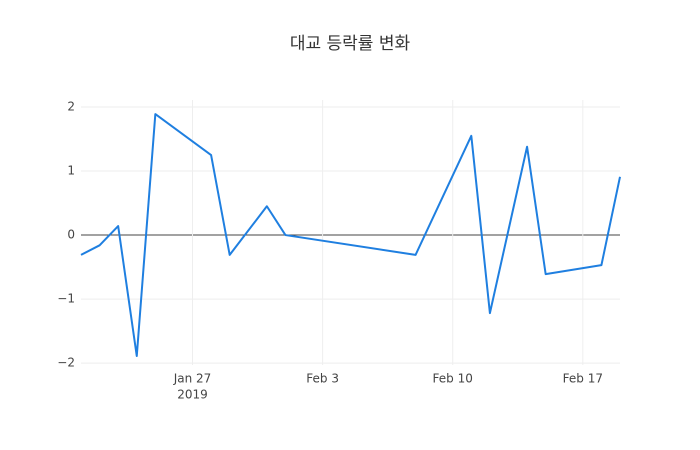 Image resolution: width=700 pixels, height=450 pixels. I want to click on chart-title: 대교 등락률 변화, so click(350, 44).